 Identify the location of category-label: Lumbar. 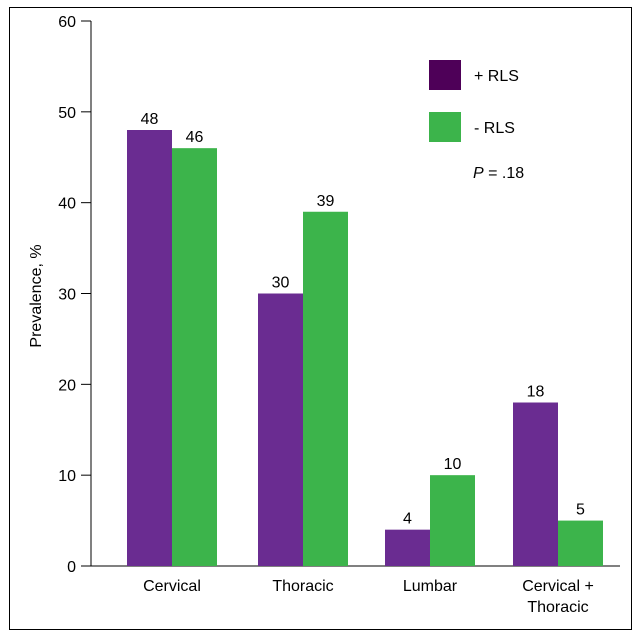
(430, 586).